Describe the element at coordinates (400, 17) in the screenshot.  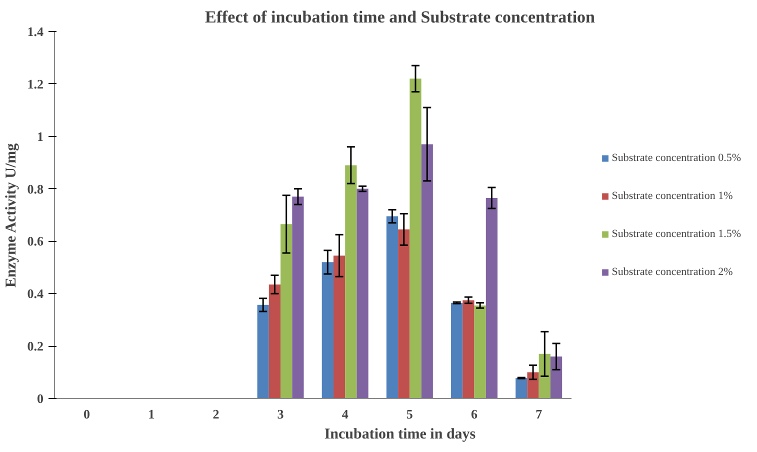
I see `chart-title: Effect of incubation time and Substrate concentration` at that location.